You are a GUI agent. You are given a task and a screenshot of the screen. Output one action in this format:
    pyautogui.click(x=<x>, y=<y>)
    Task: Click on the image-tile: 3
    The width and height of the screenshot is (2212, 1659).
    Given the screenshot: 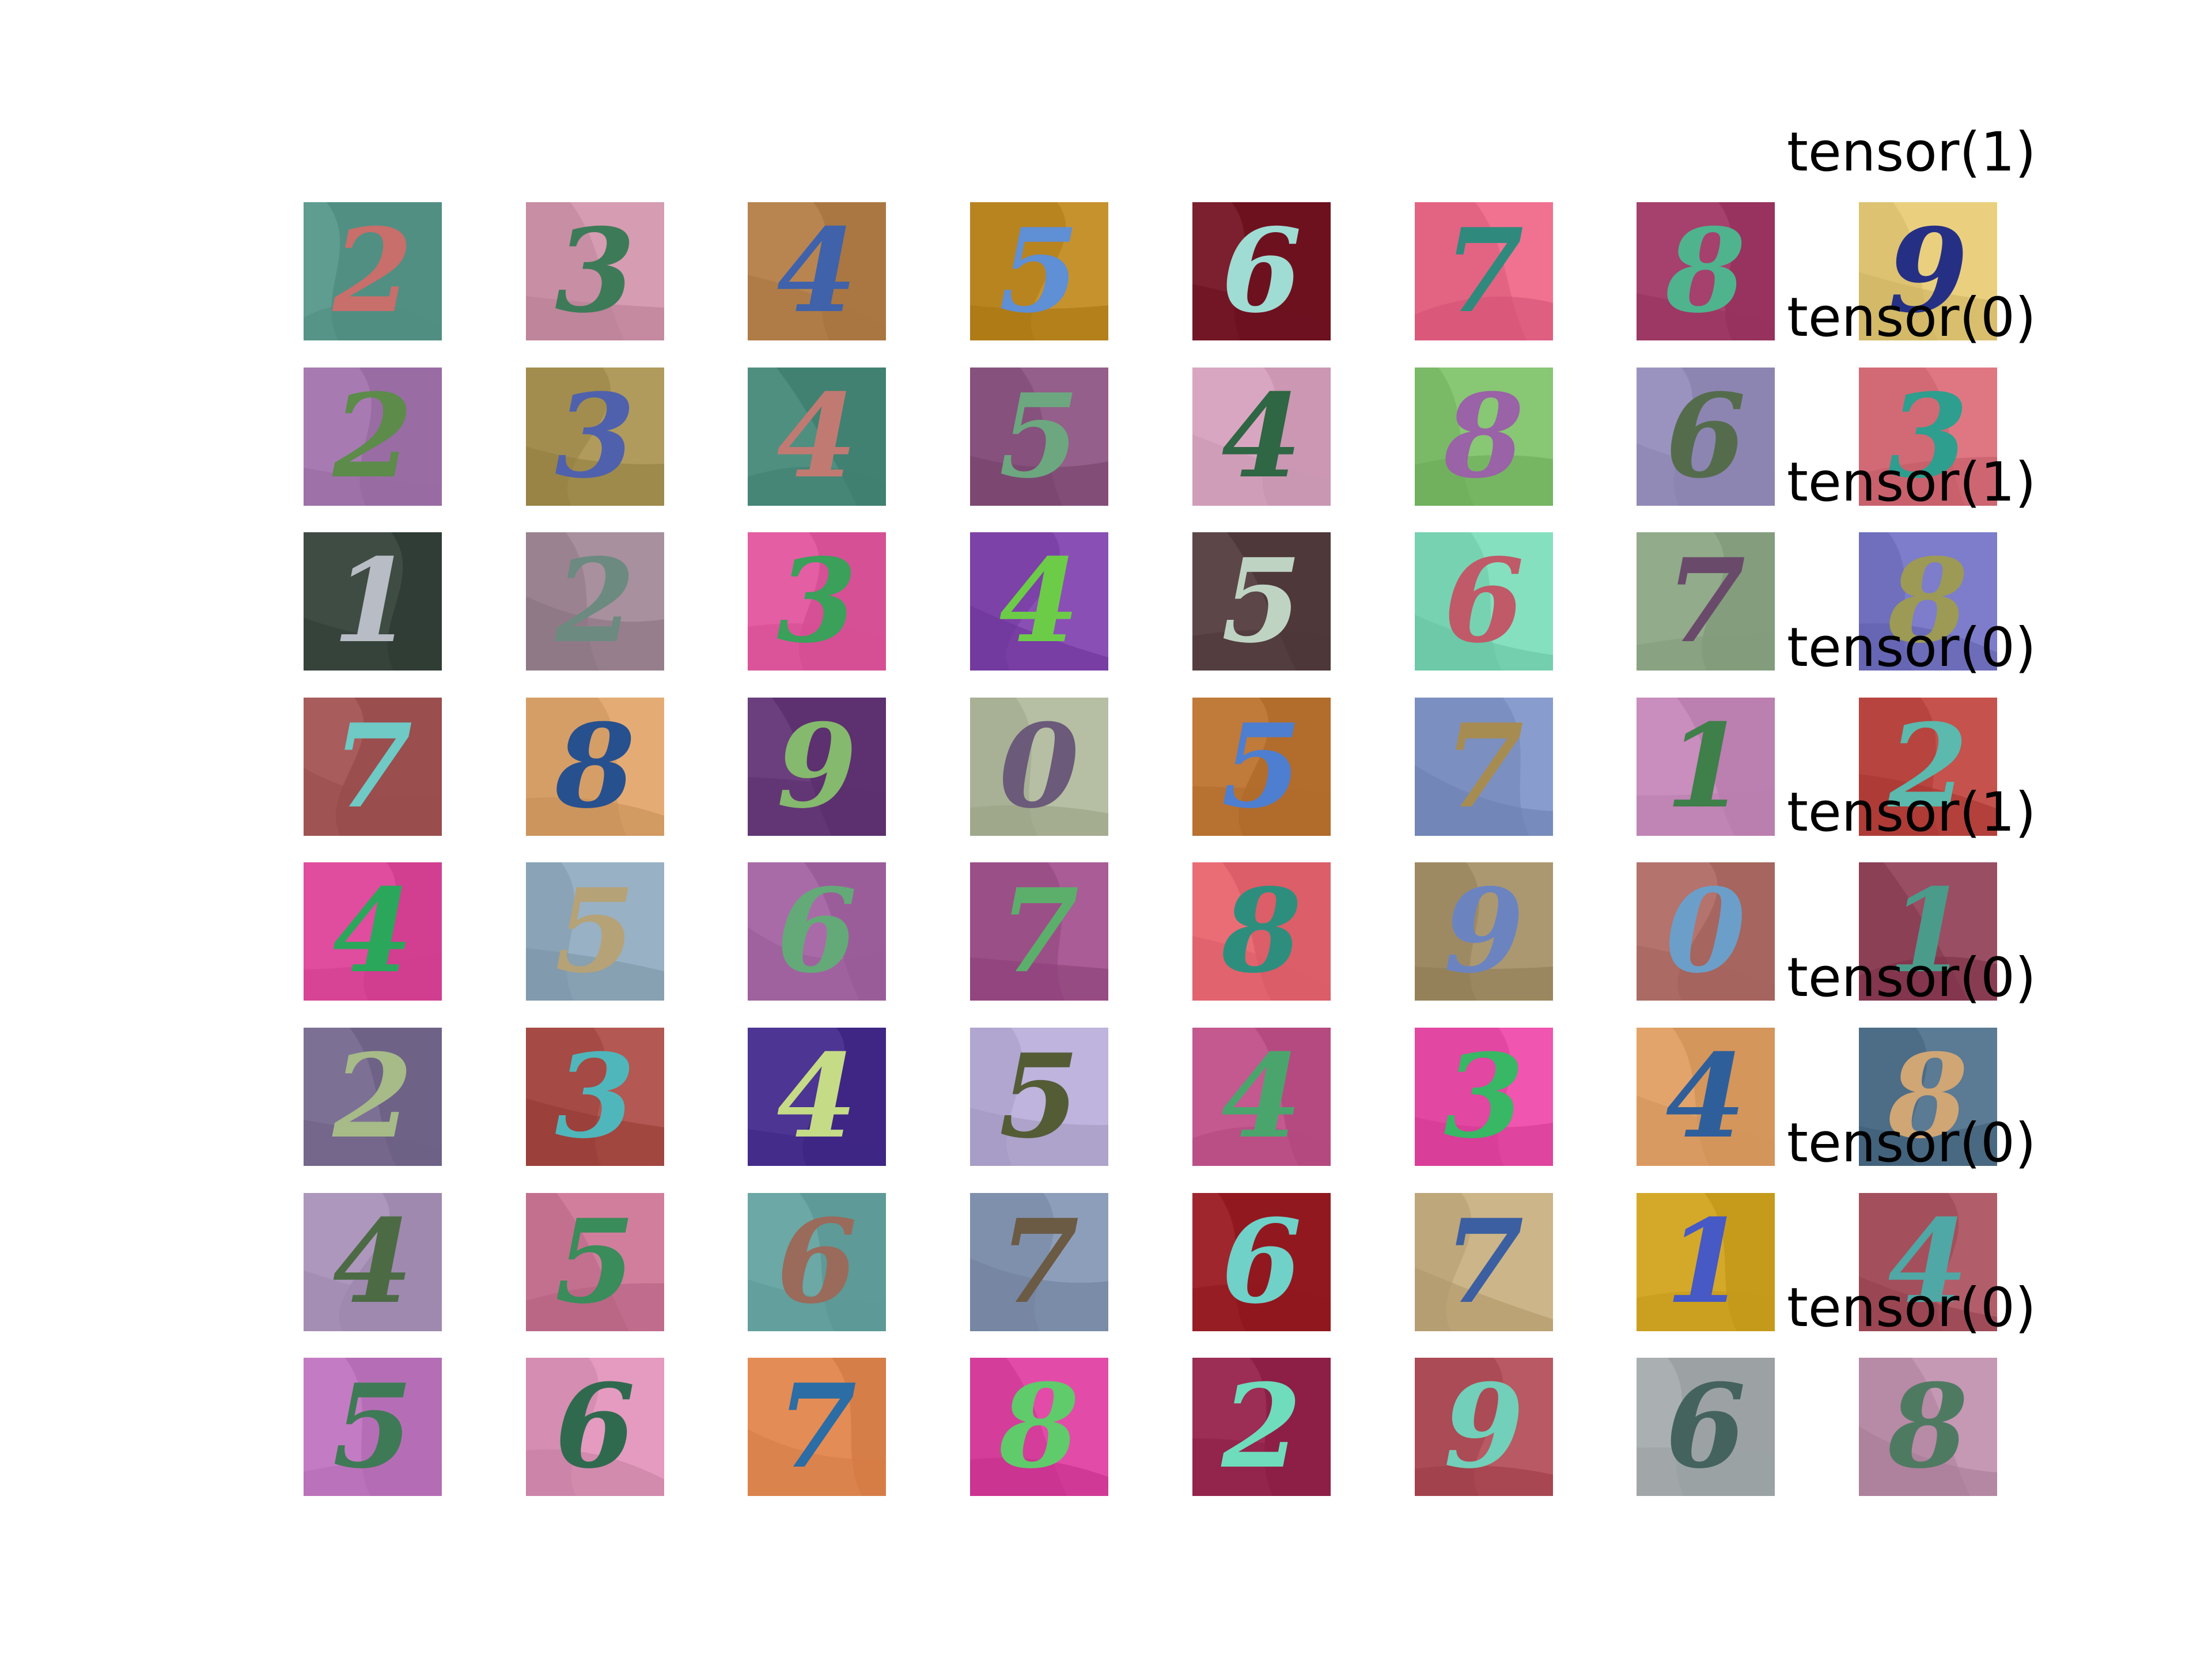 What is the action you would take?
    pyautogui.click(x=595, y=1097)
    